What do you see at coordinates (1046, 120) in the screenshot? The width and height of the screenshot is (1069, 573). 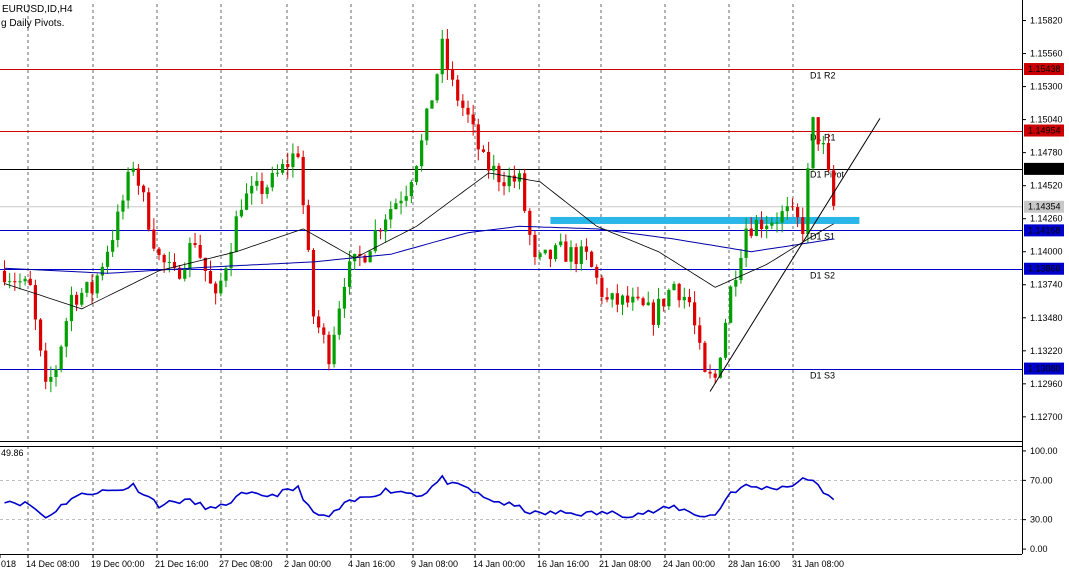 I see `price-tick-label: 1.15040` at bounding box center [1046, 120].